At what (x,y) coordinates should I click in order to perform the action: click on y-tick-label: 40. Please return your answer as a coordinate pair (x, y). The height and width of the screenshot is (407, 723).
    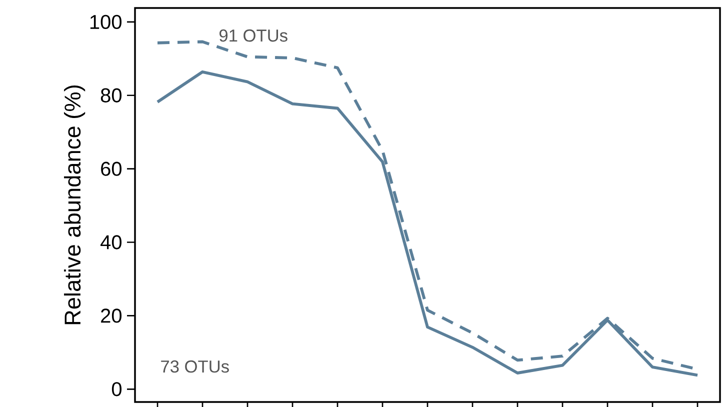
    Looking at the image, I should click on (111, 242).